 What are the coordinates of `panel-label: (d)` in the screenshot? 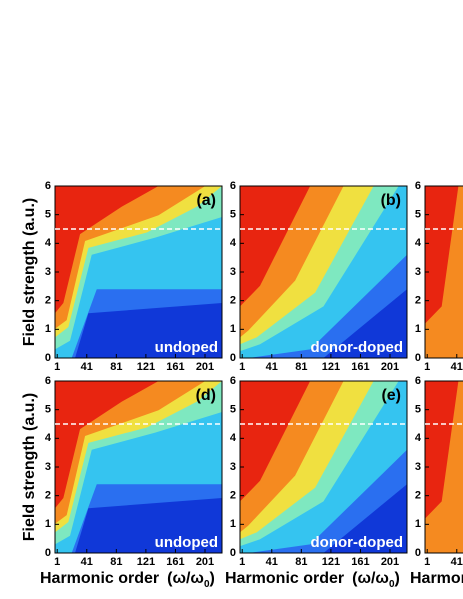 It's located at (206, 395).